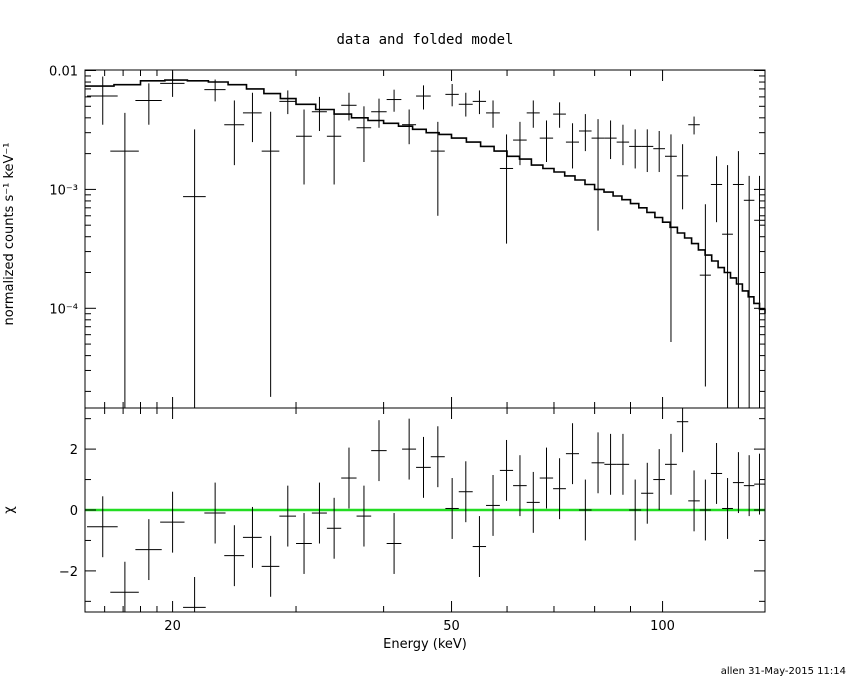  Describe the element at coordinates (74, 450) in the screenshot. I see `y-tick-label: 2` at that location.